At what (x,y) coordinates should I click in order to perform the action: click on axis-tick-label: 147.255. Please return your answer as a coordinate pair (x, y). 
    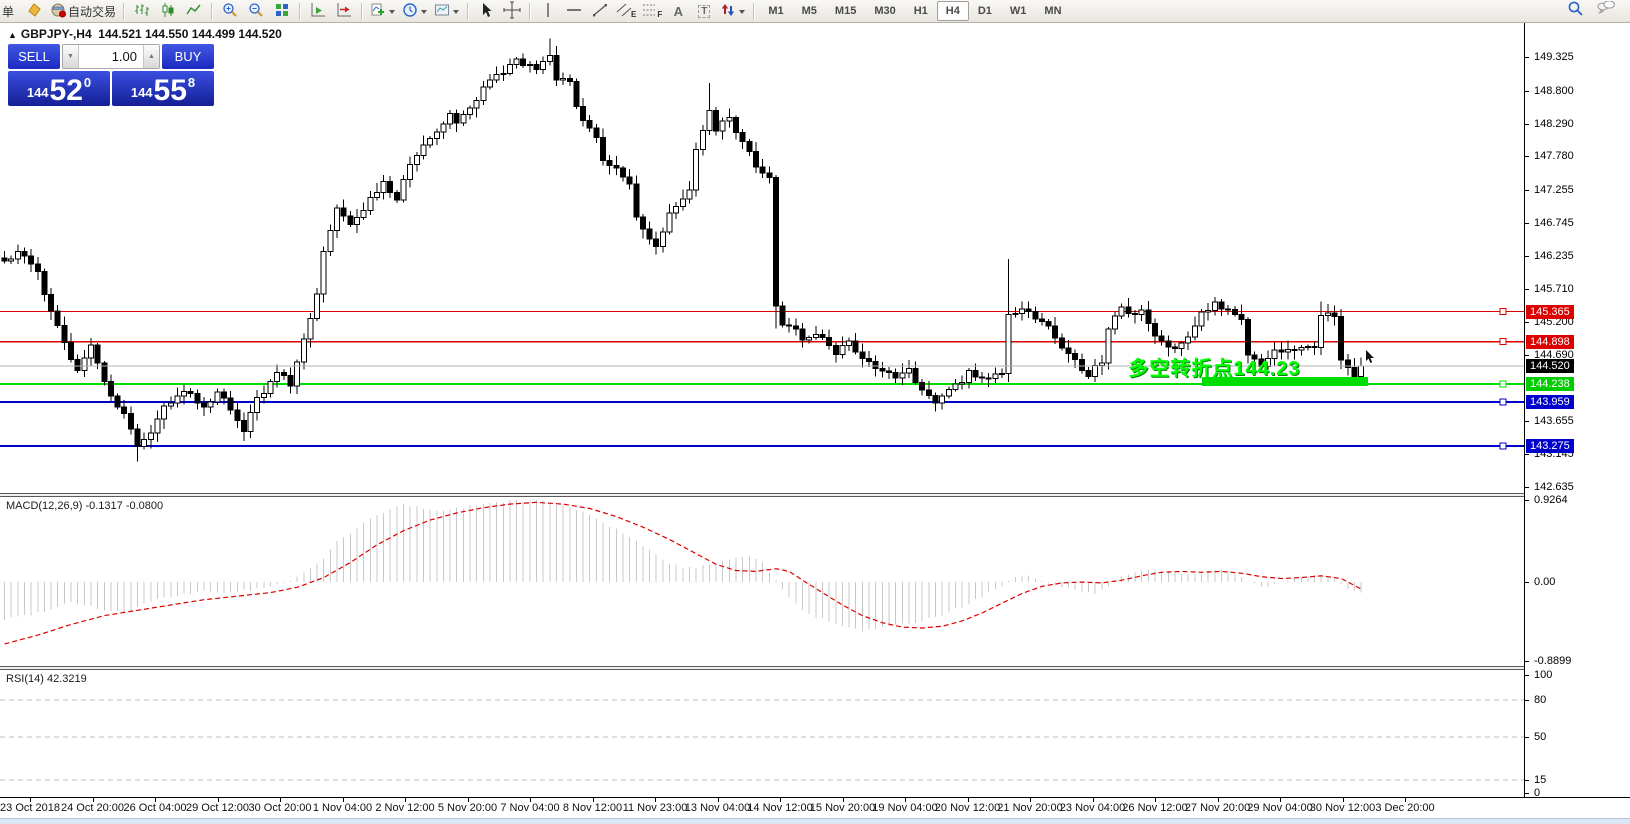
    Looking at the image, I should click on (1554, 190).